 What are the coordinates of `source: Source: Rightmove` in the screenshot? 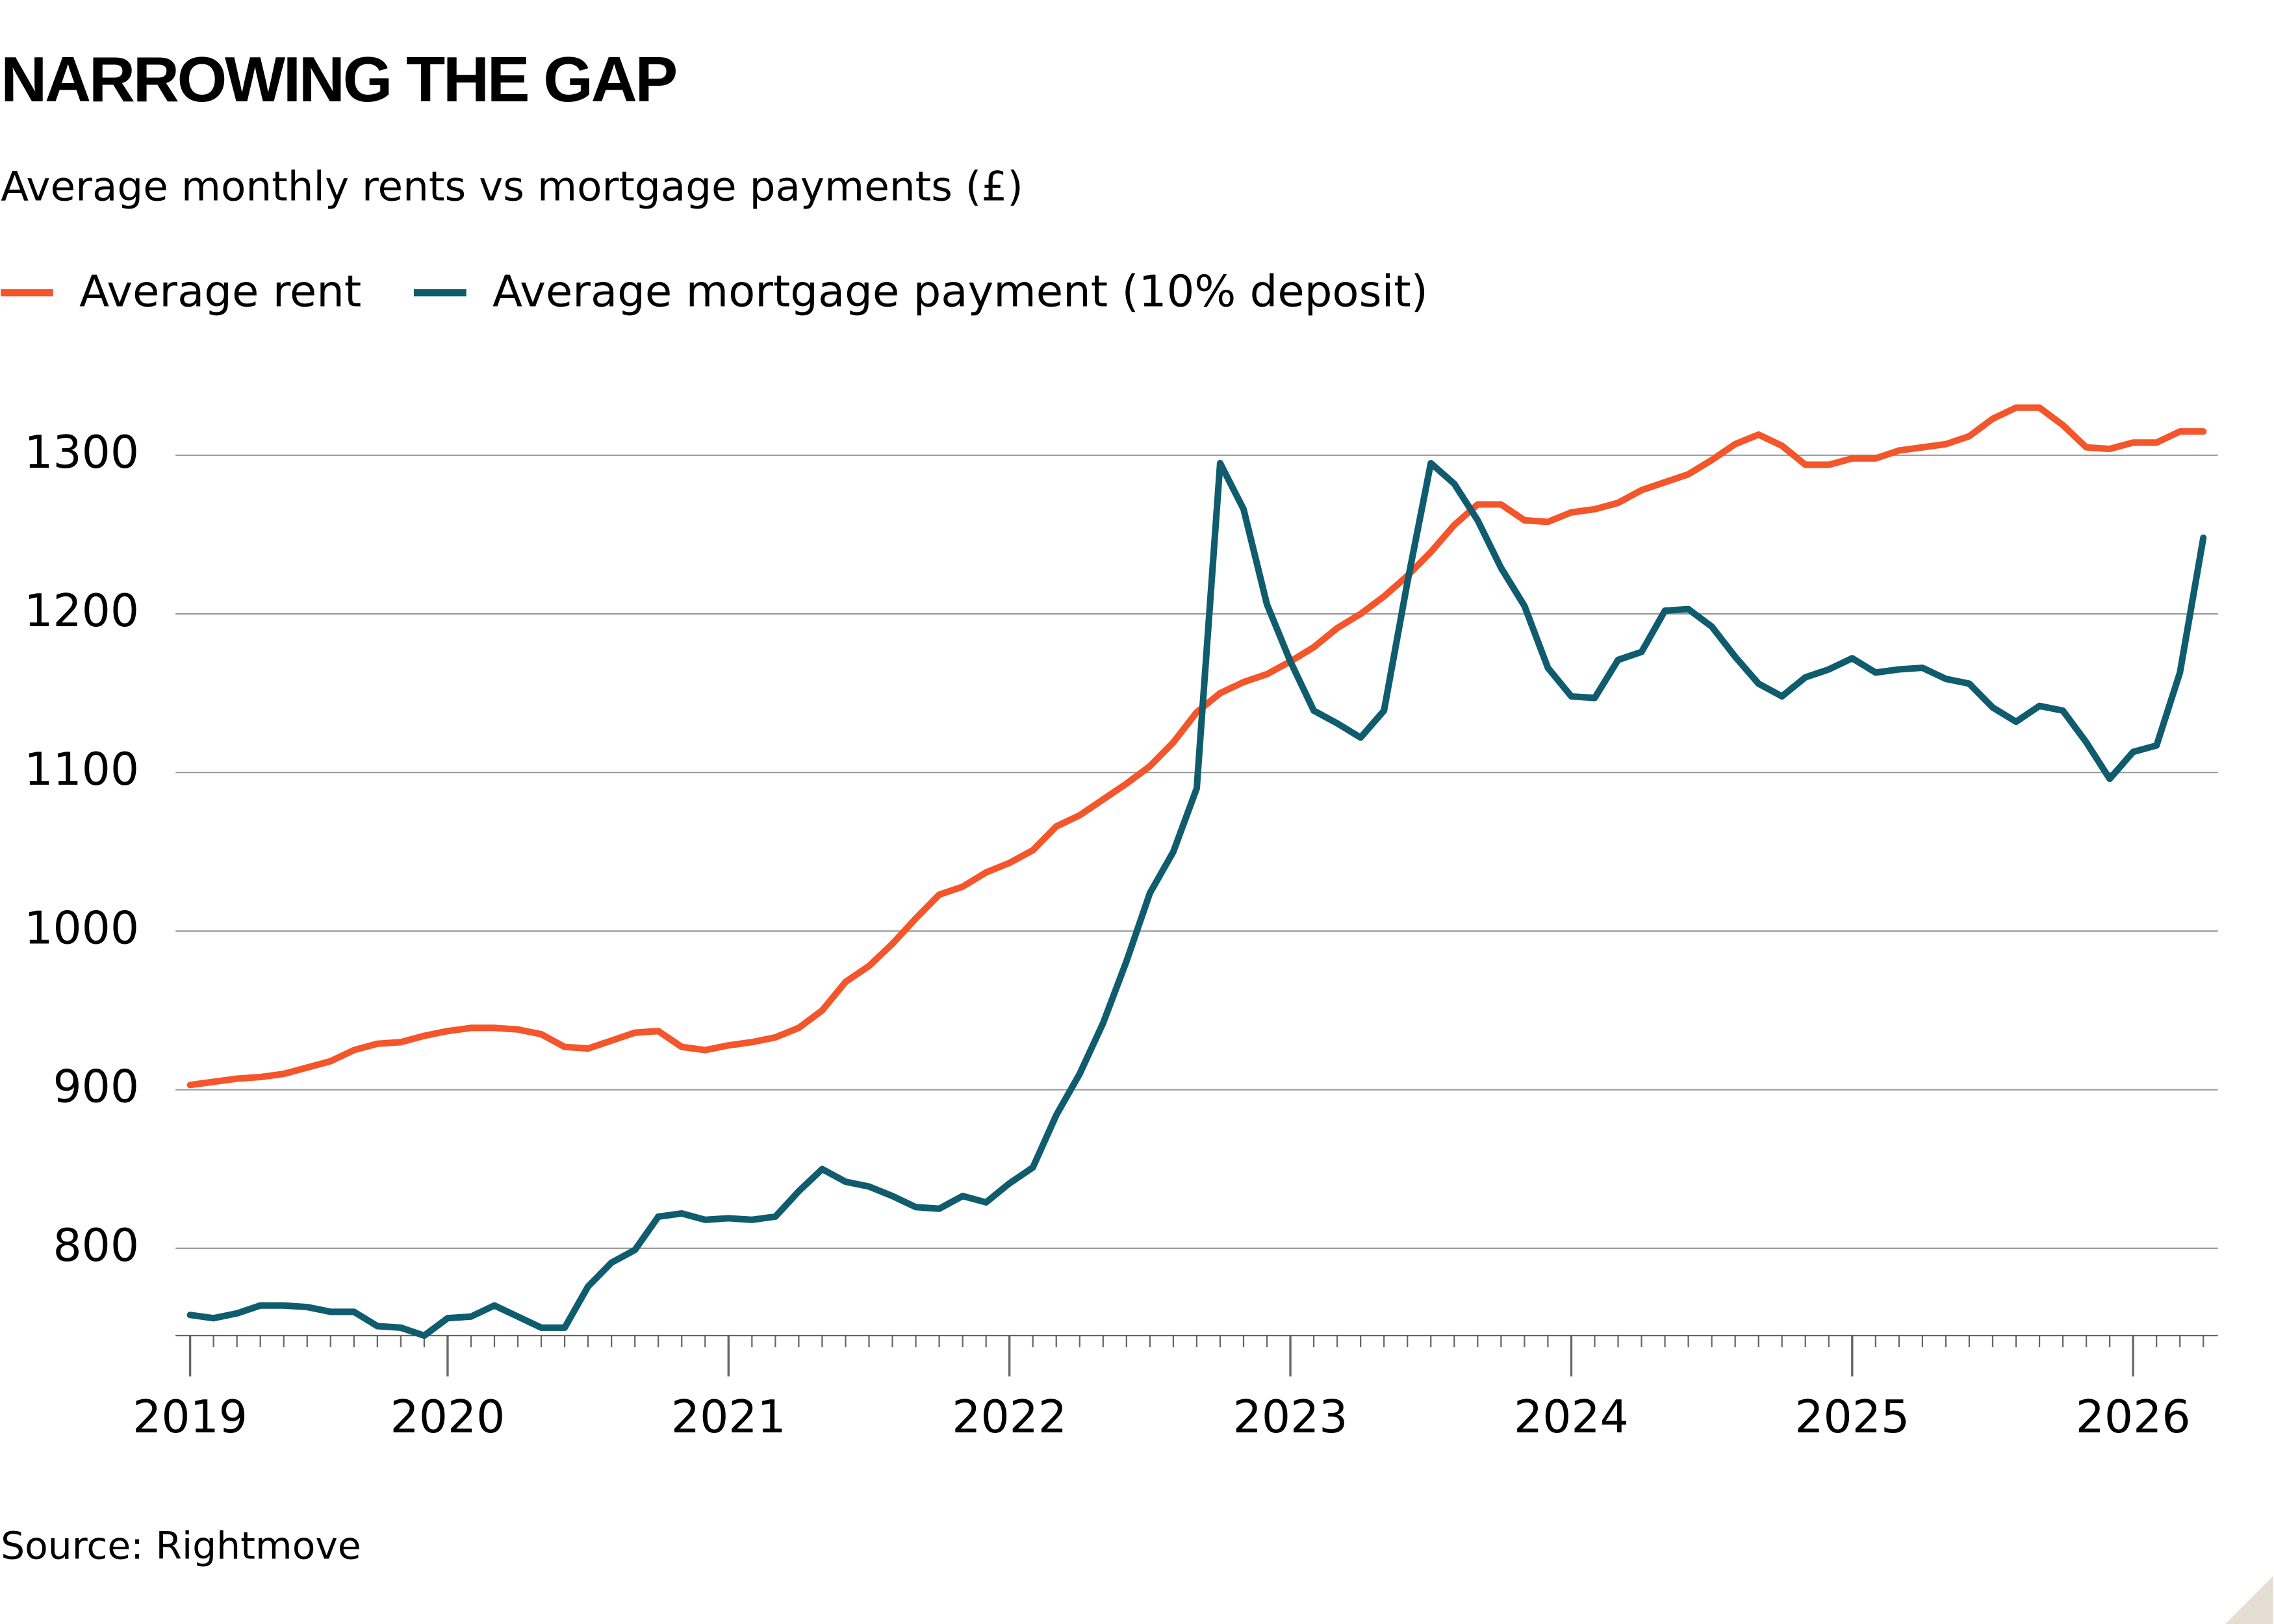 It's located at (181, 1546).